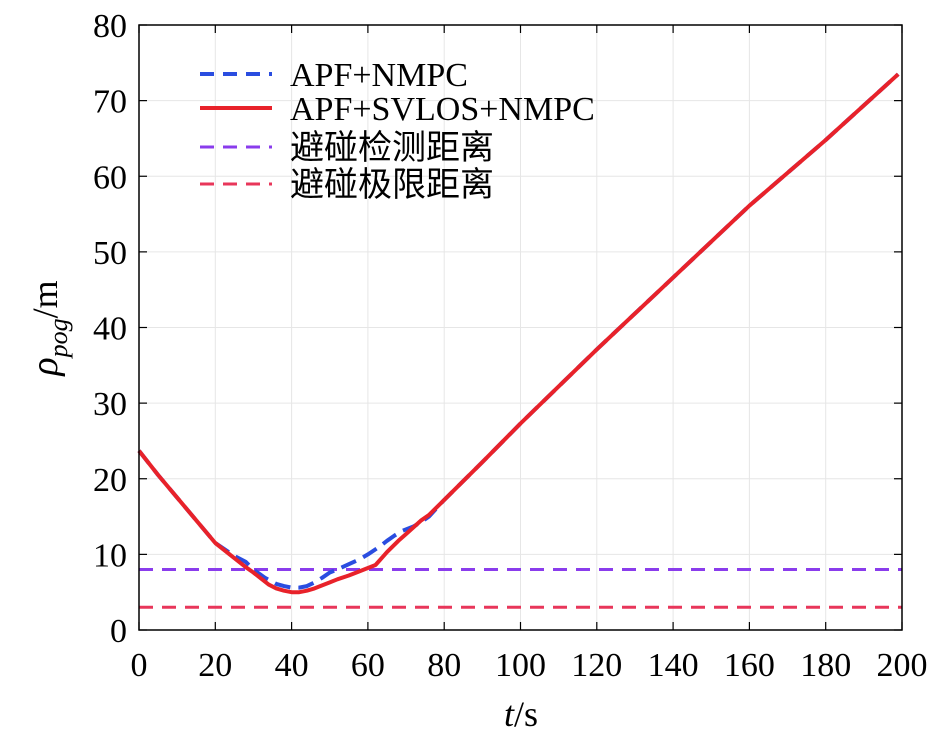 The height and width of the screenshot is (739, 945). I want to click on x-tick-label: 160, so click(749, 665).